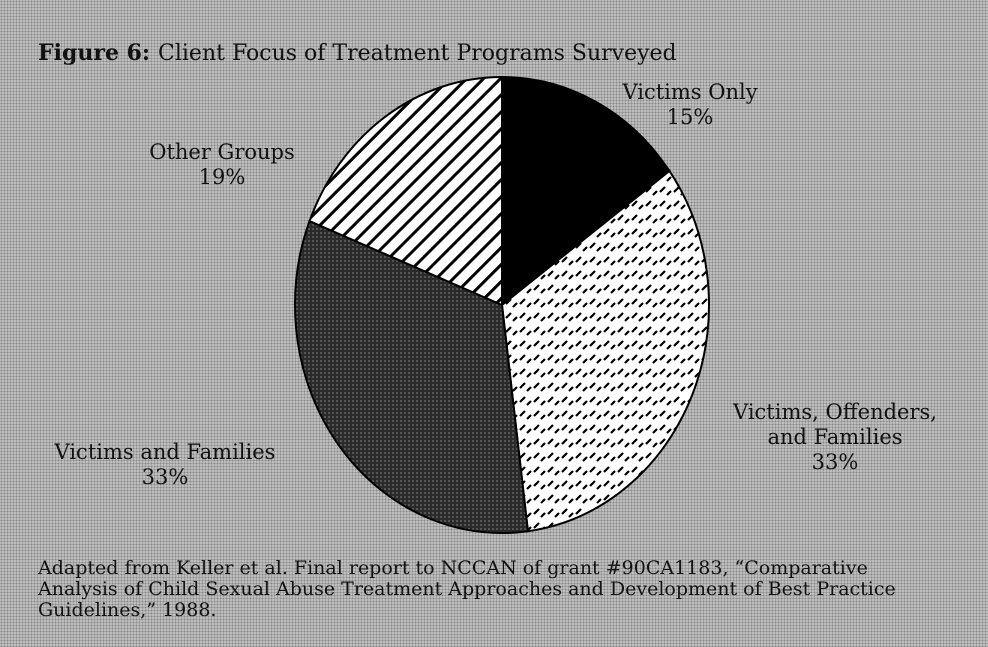 Image resolution: width=988 pixels, height=647 pixels. What do you see at coordinates (94, 53) in the screenshot?
I see `figure-label: Figure 6:` at bounding box center [94, 53].